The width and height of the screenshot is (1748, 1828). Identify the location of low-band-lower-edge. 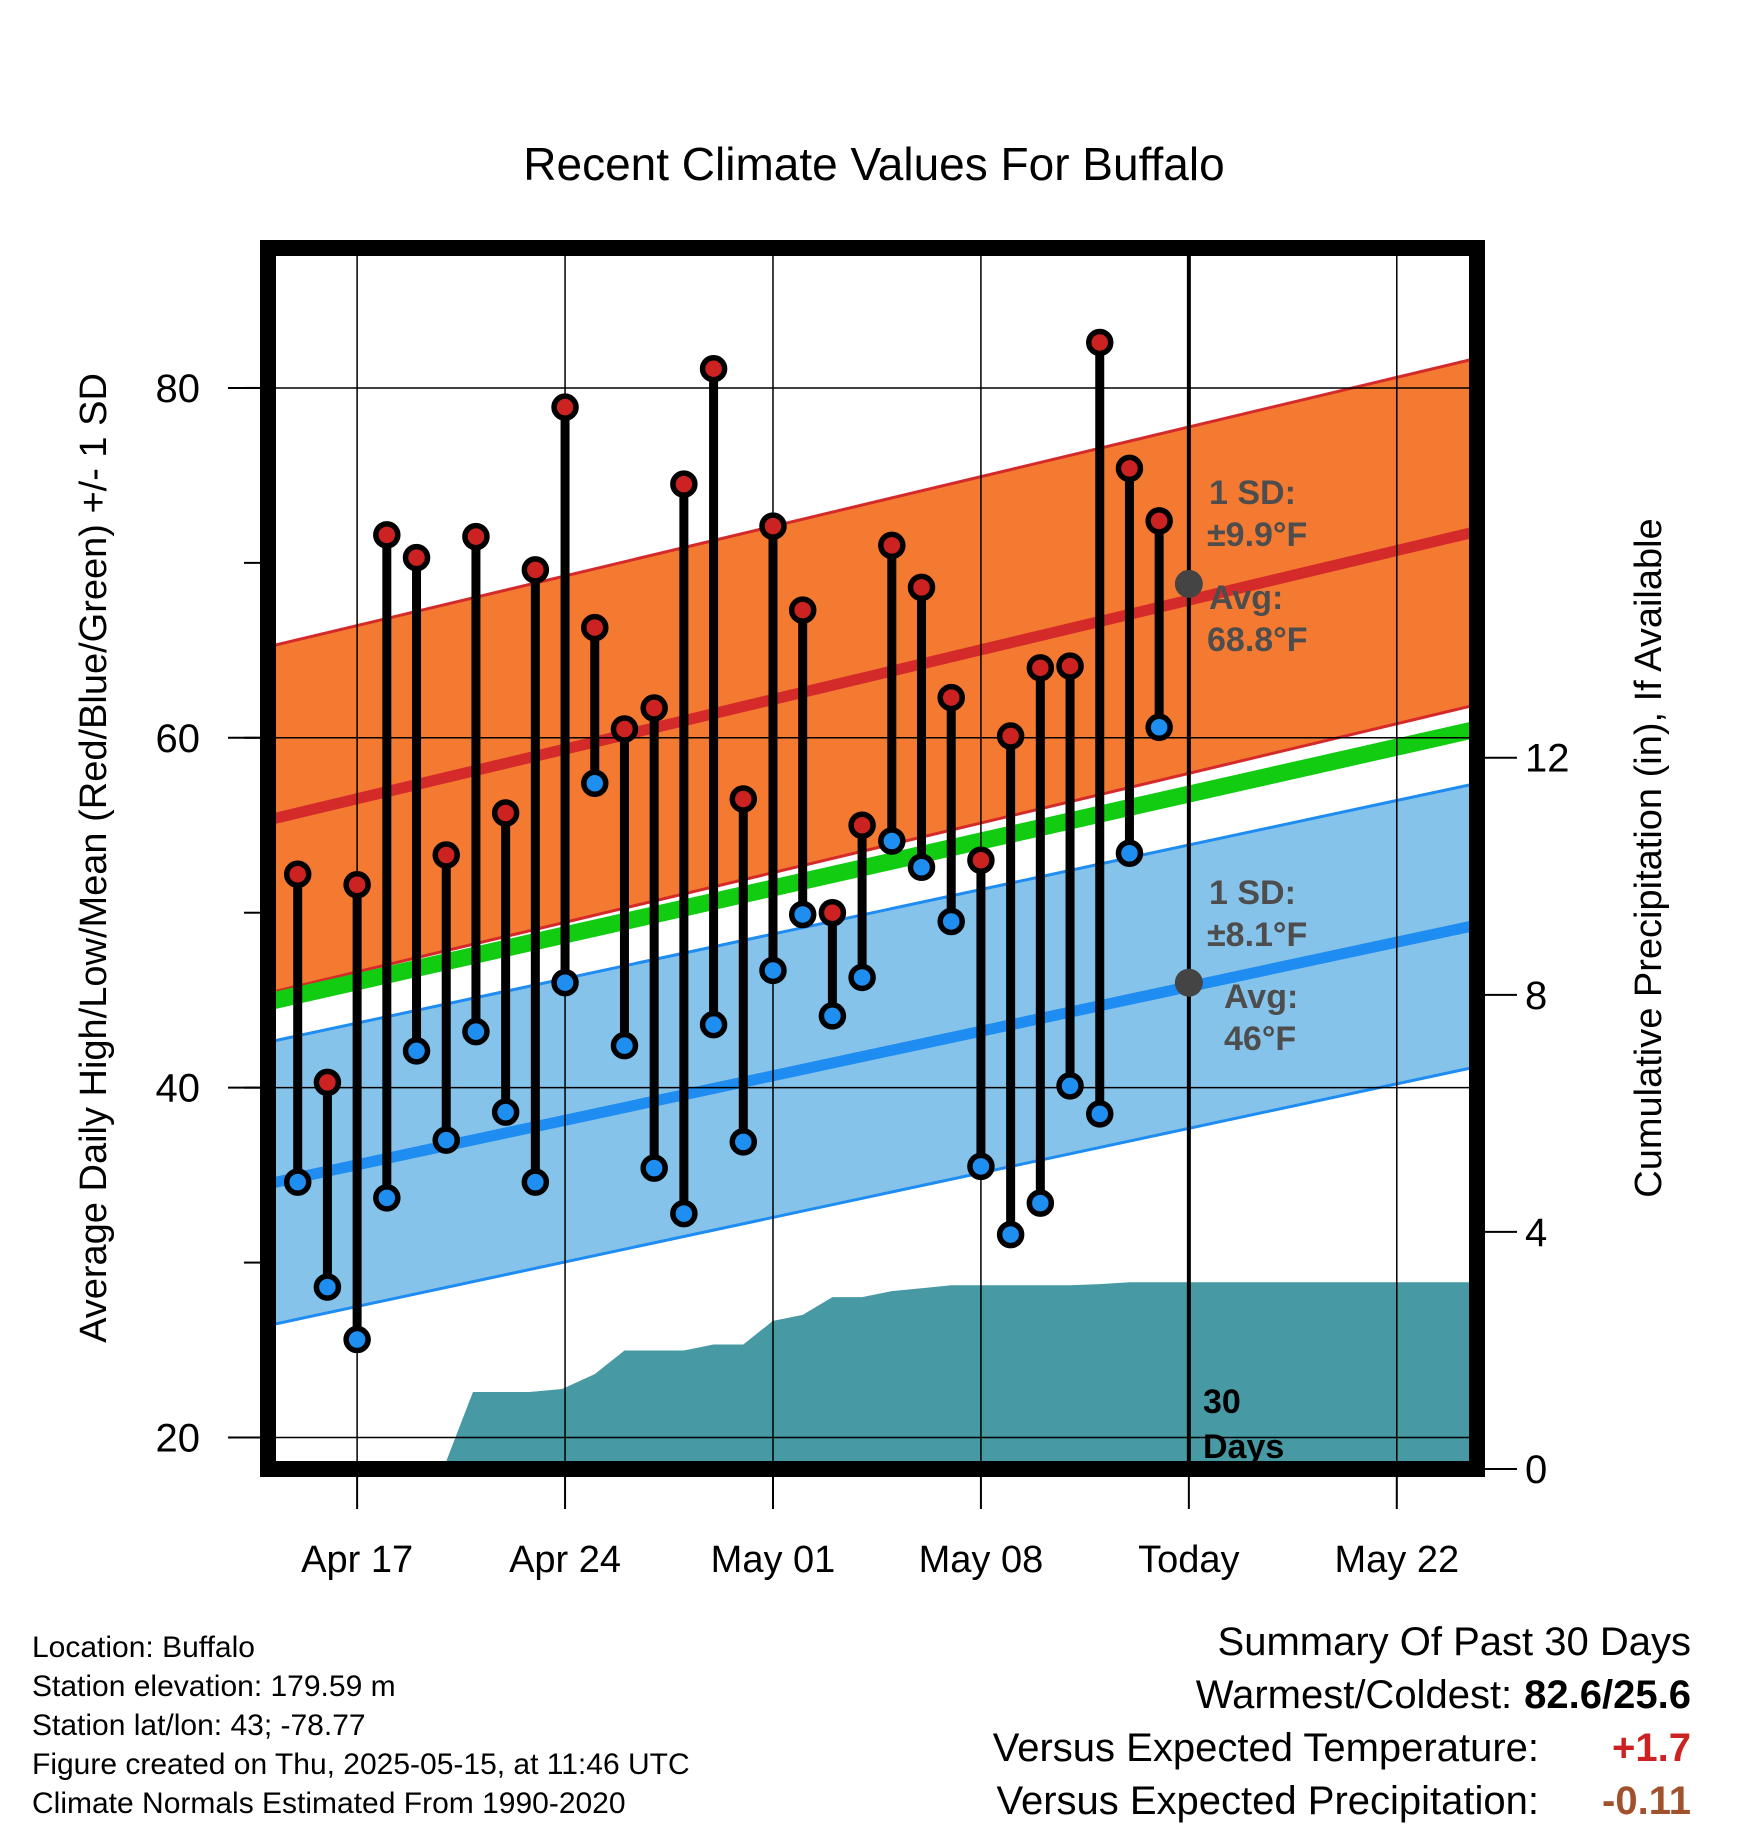
(872, 1196).